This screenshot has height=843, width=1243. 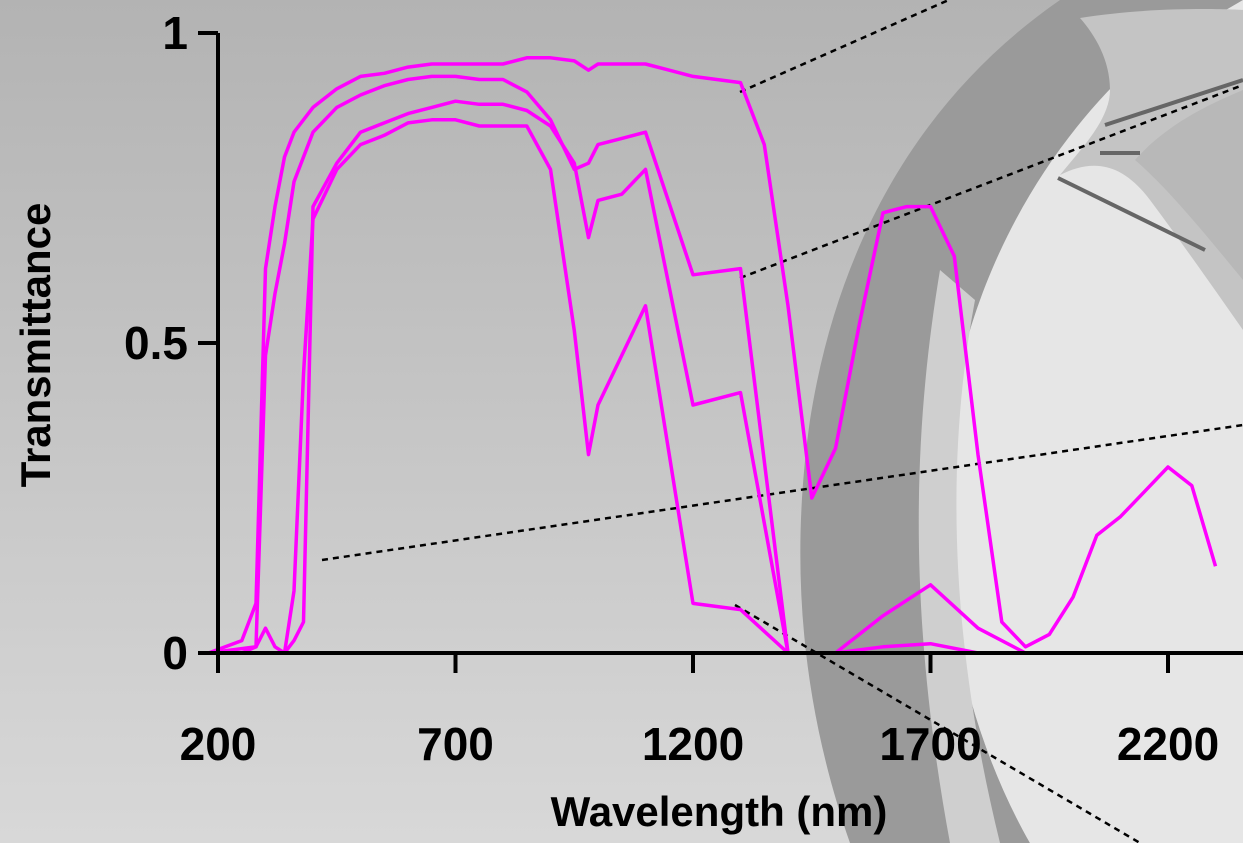 I want to click on y-tick-label: 1, so click(x=175, y=33).